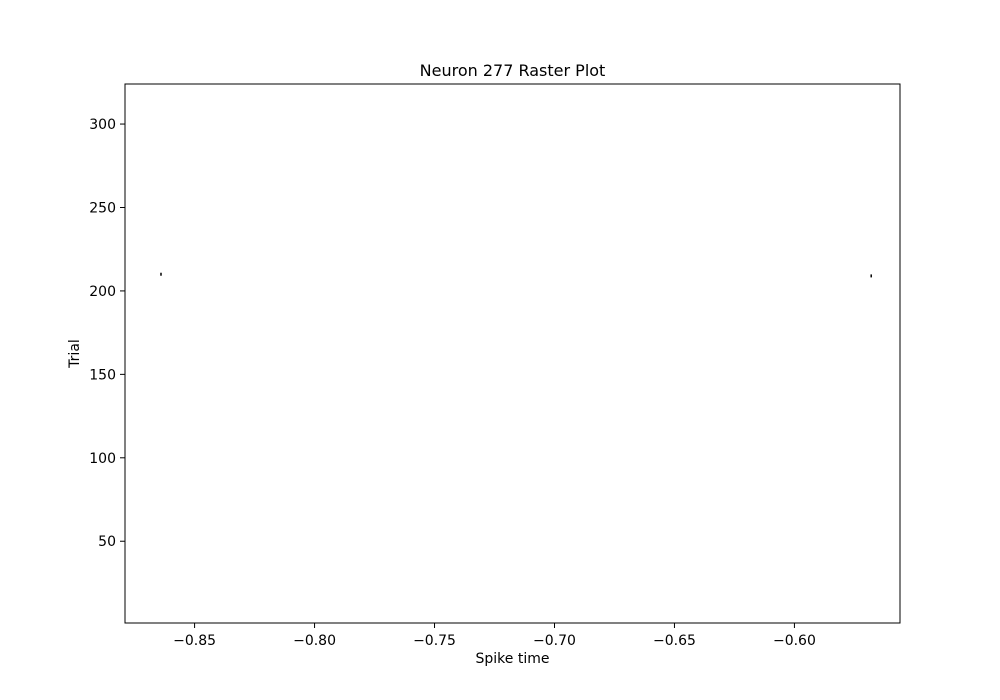 Image resolution: width=1000 pixels, height=700 pixels. I want to click on y-axis-label: Trial, so click(75, 354).